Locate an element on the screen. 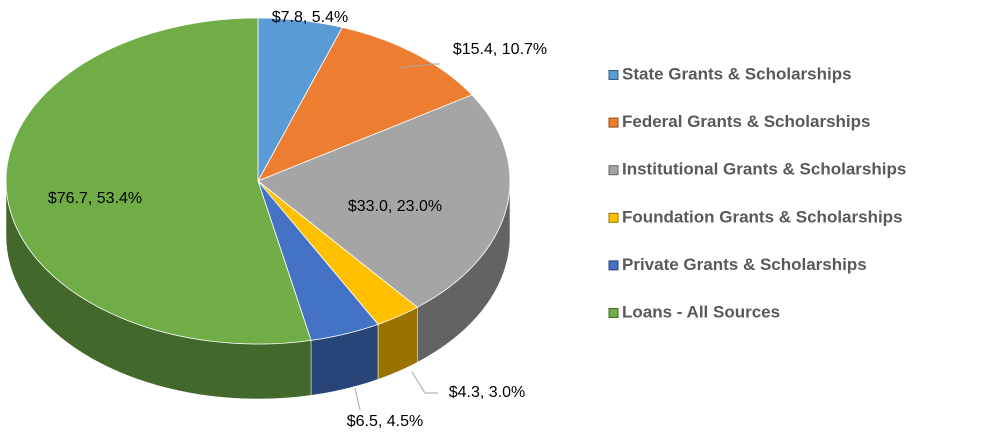 Image resolution: width=982 pixels, height=437 pixels. legend-label: State Grants & Scholarships is located at coordinates (737, 73).